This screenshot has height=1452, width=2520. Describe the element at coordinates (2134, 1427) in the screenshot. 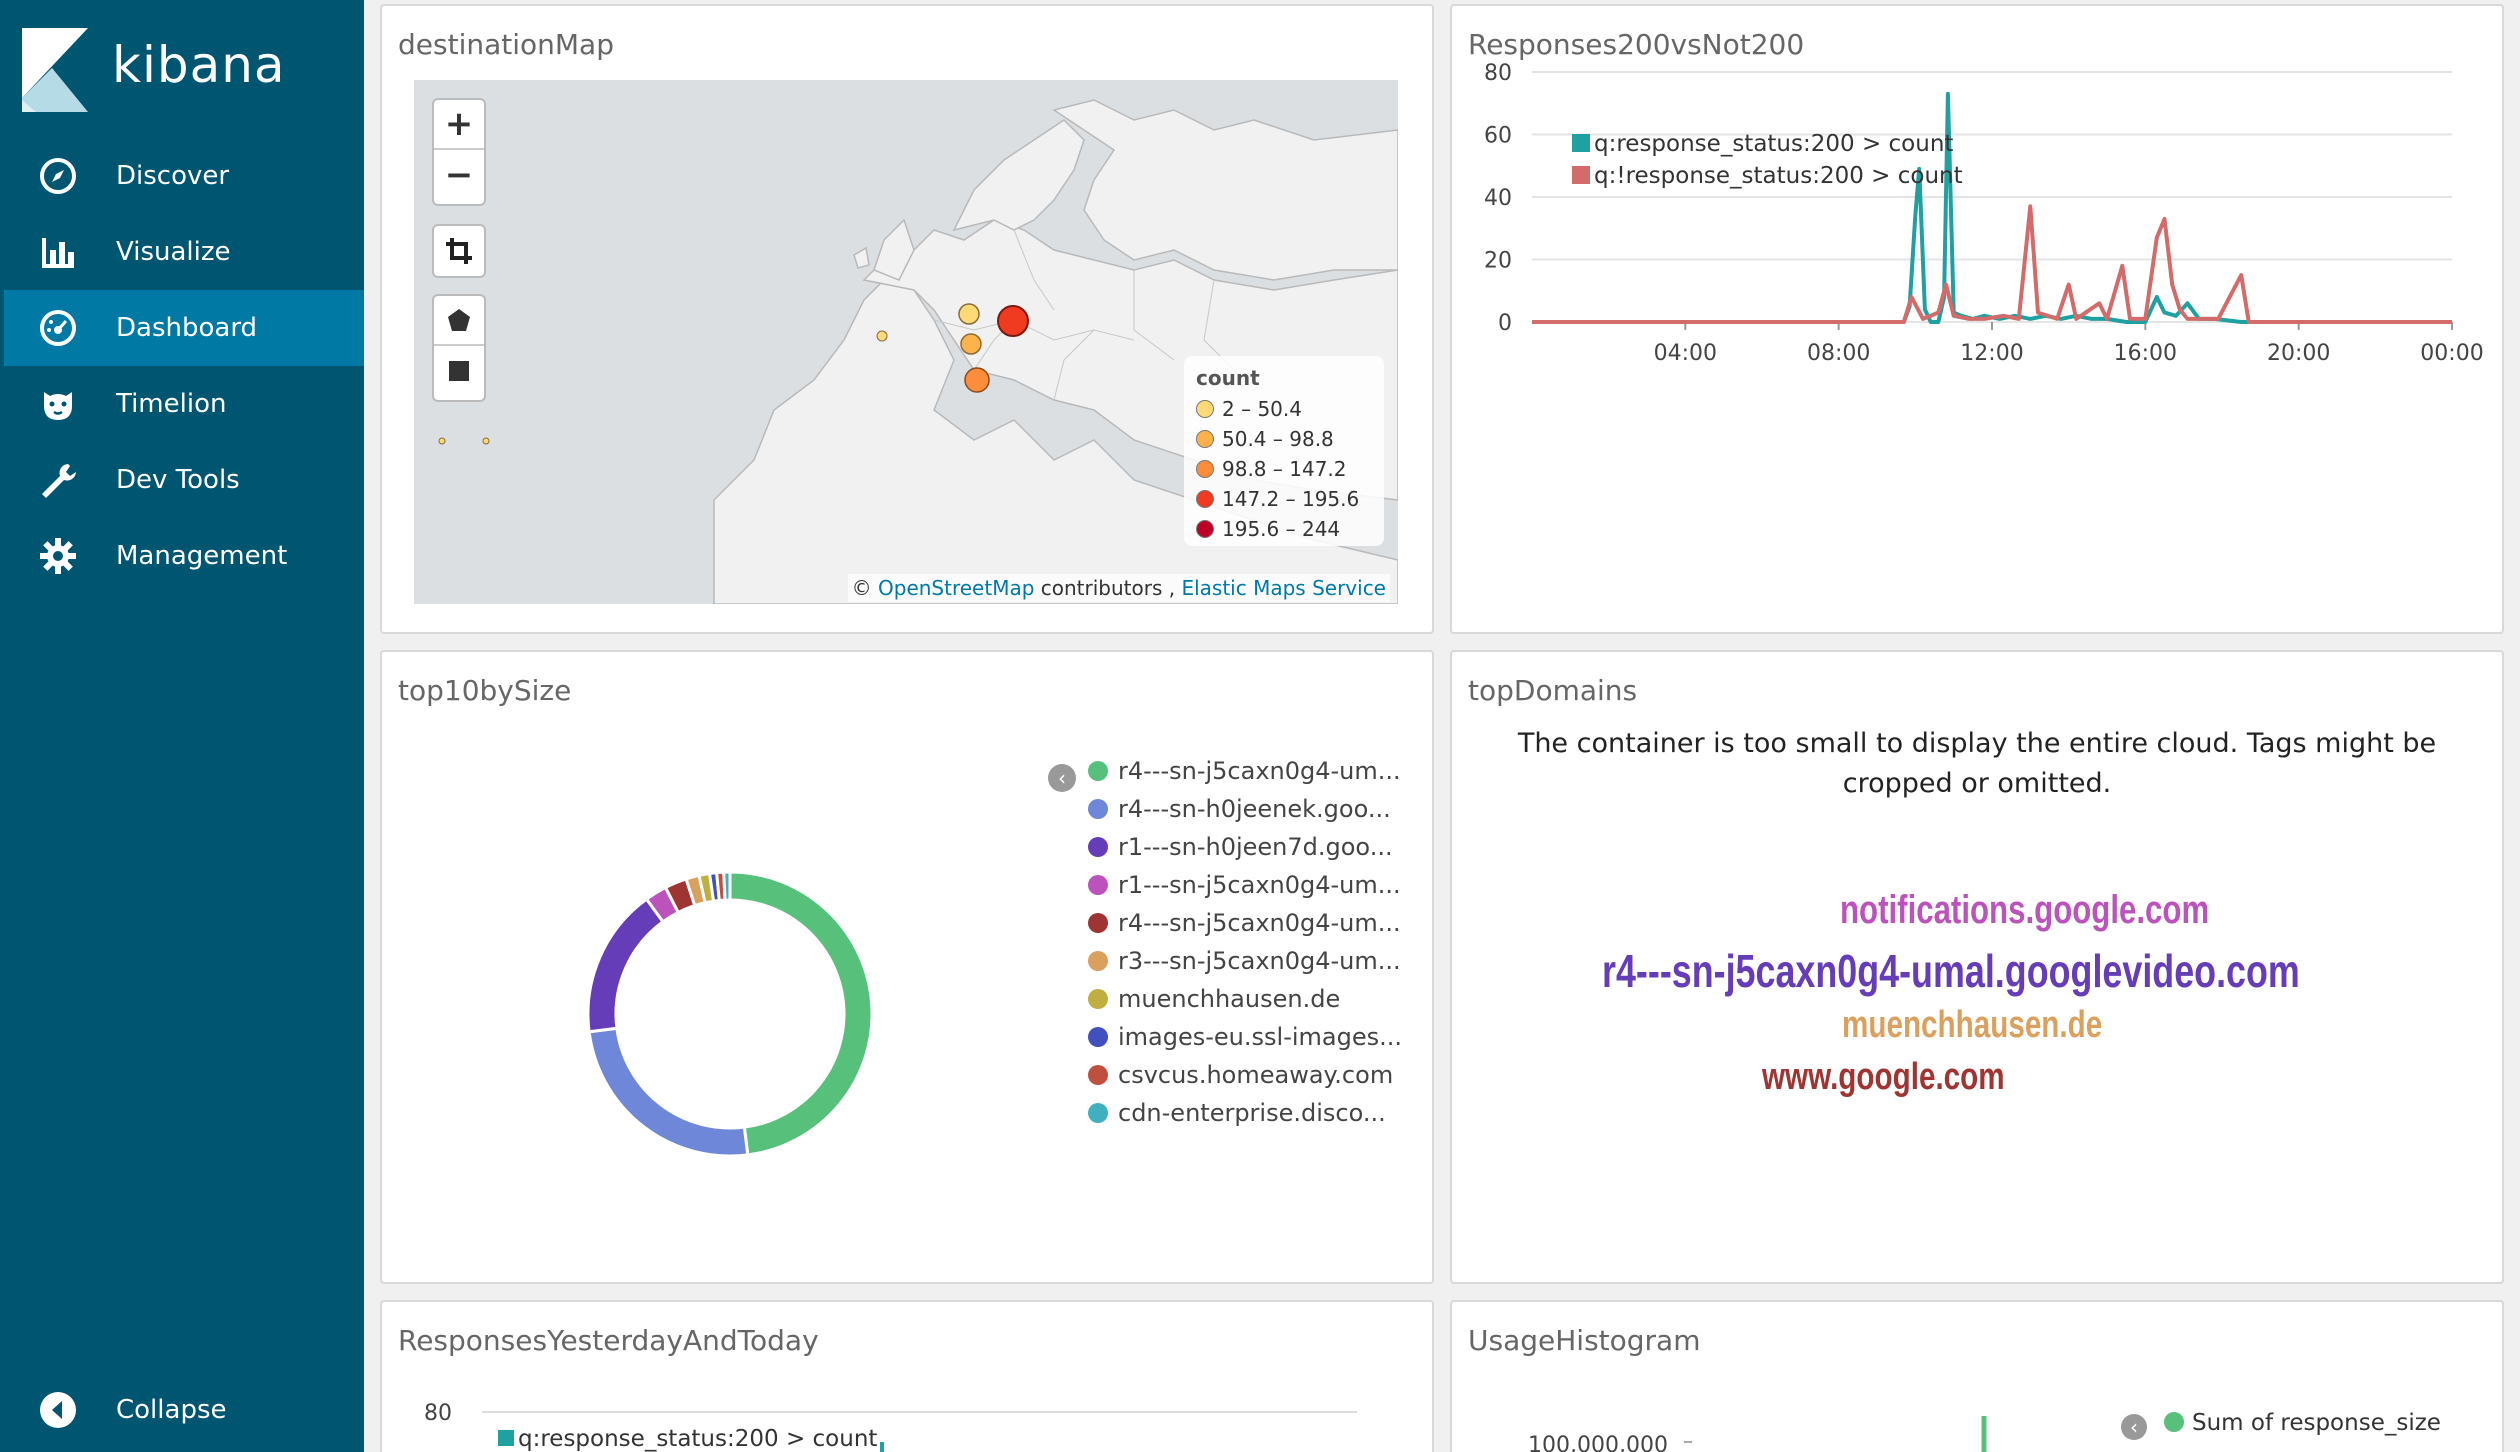

I see `legend-toggle-icon` at that location.